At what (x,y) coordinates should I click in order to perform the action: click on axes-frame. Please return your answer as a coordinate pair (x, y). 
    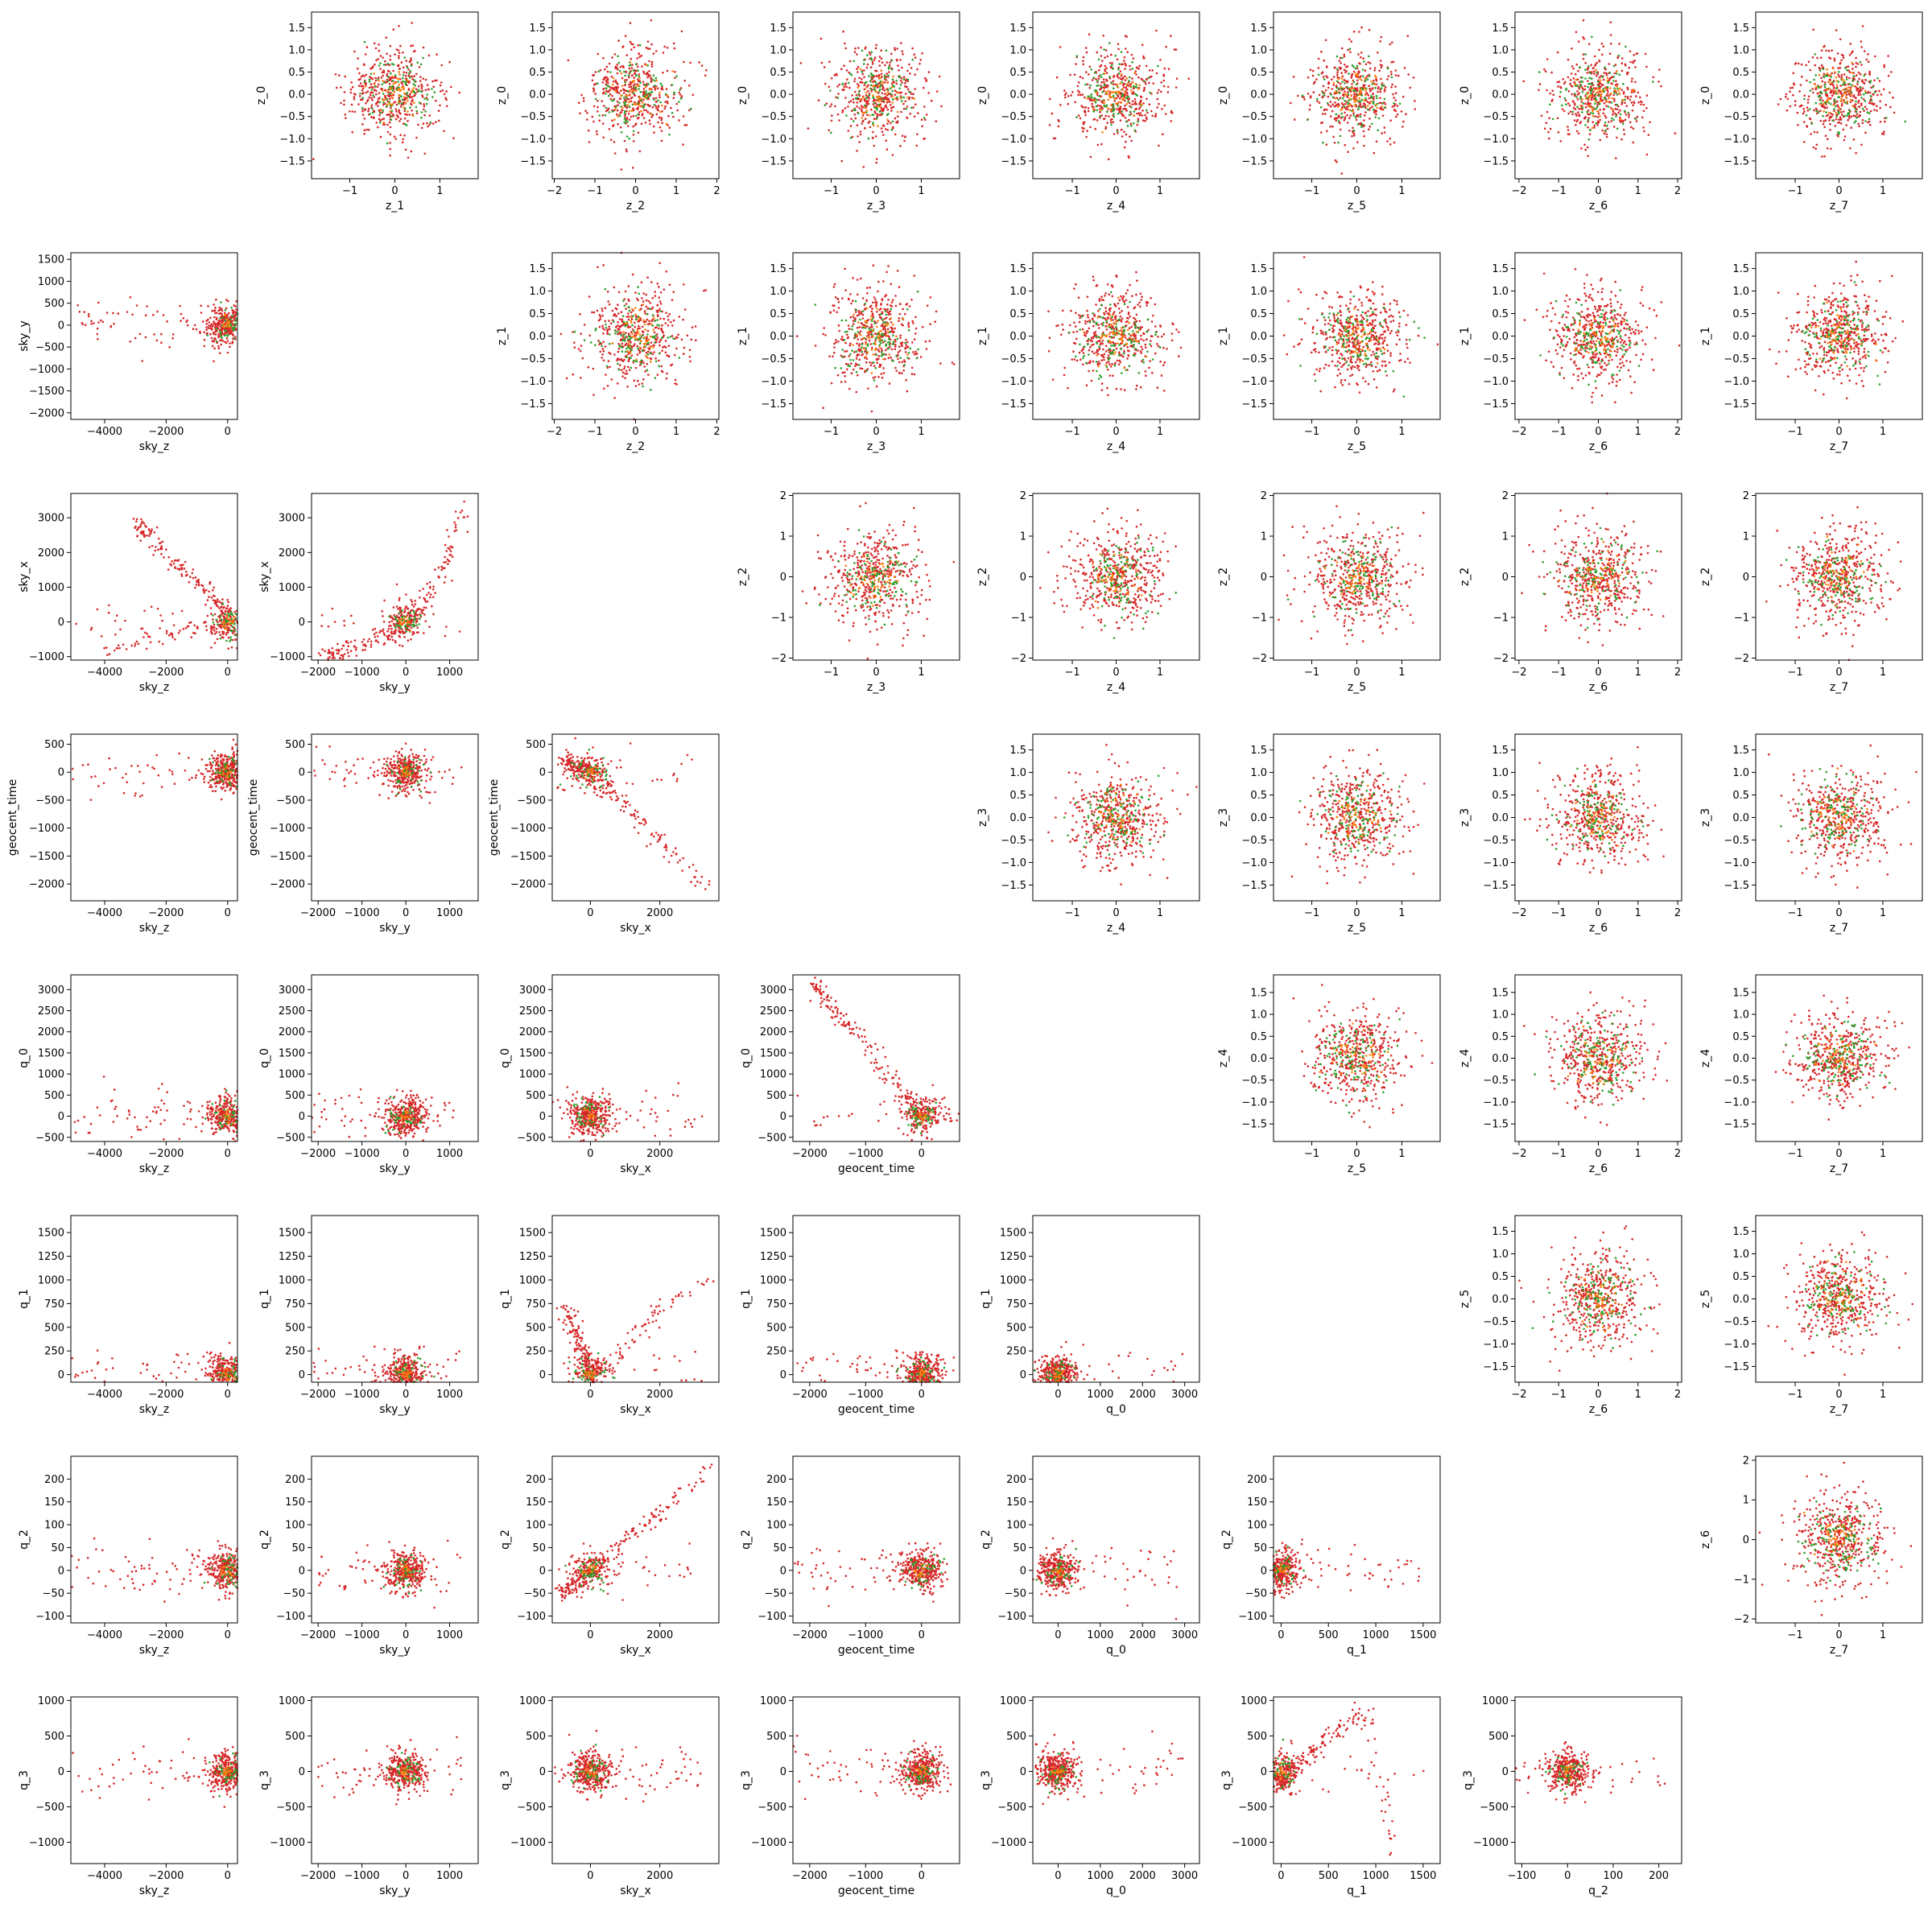
    Looking at the image, I should click on (635, 817).